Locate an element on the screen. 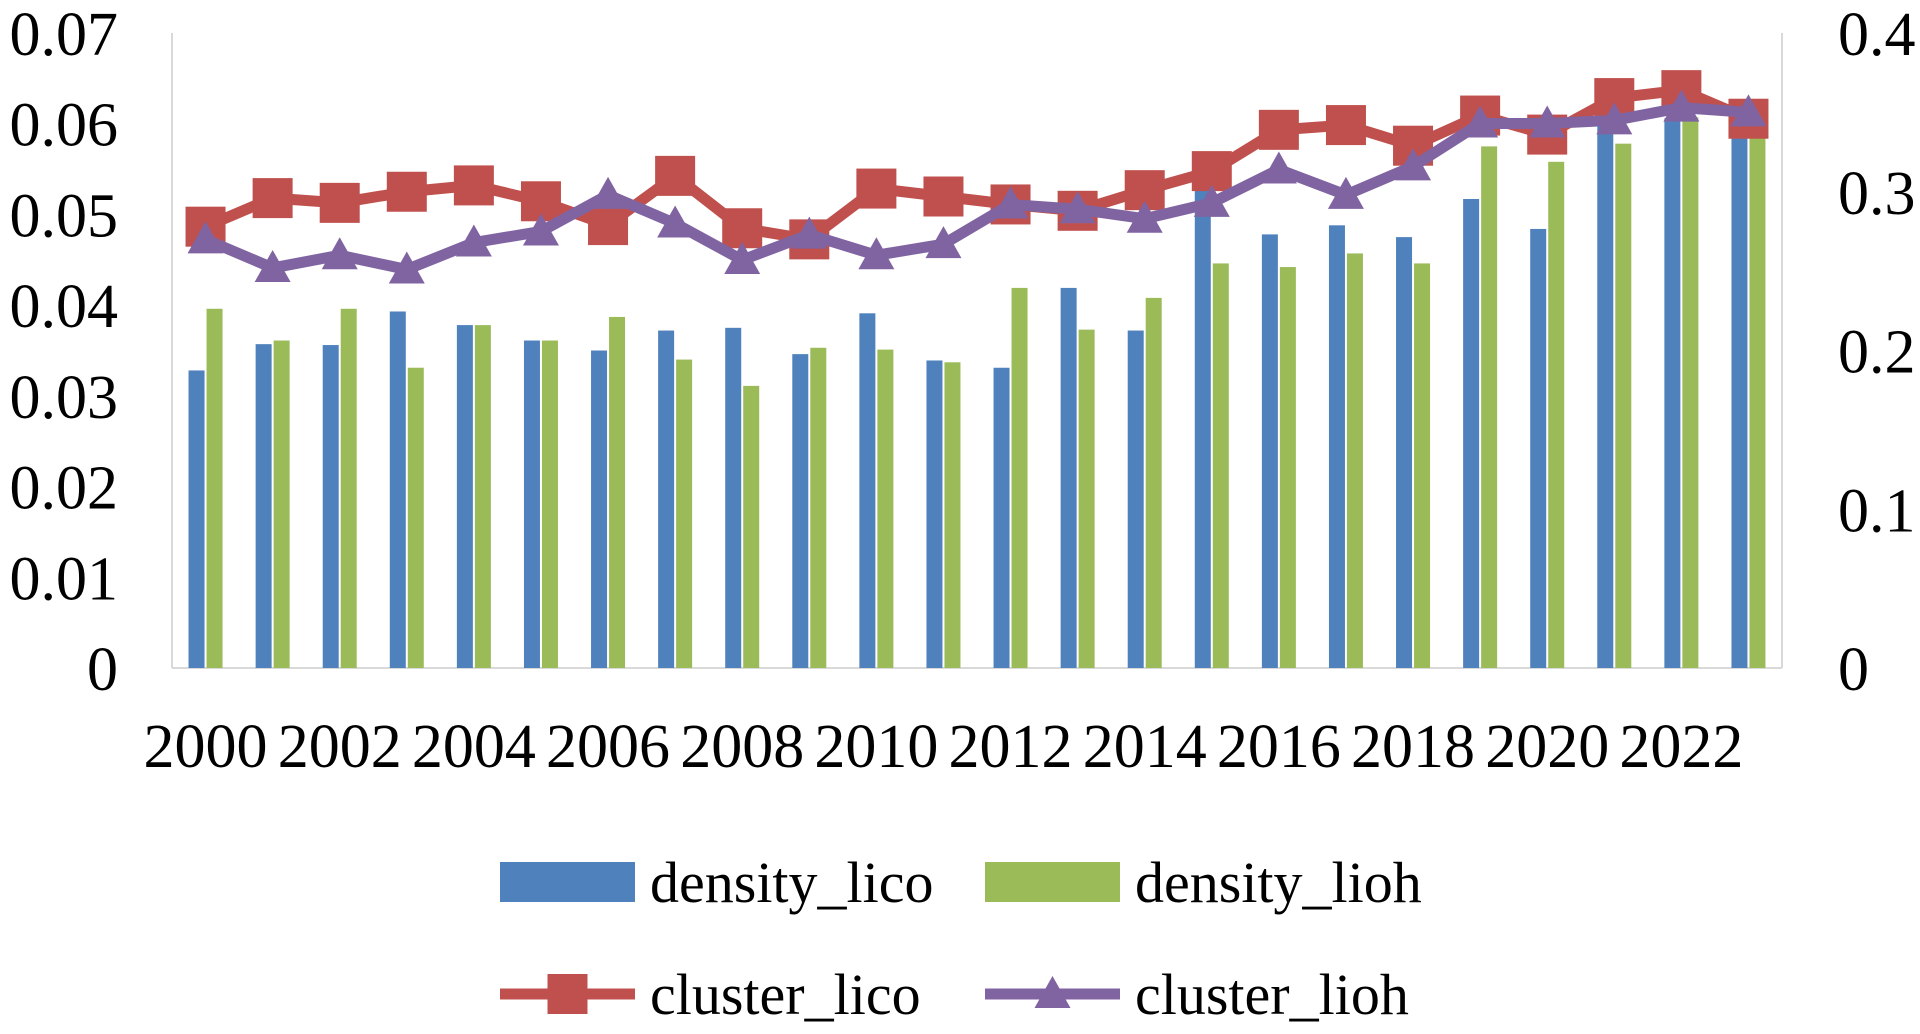 Image resolution: width=1920 pixels, height=1034 pixels. legend-swatch-density_lico is located at coordinates (567, 882).